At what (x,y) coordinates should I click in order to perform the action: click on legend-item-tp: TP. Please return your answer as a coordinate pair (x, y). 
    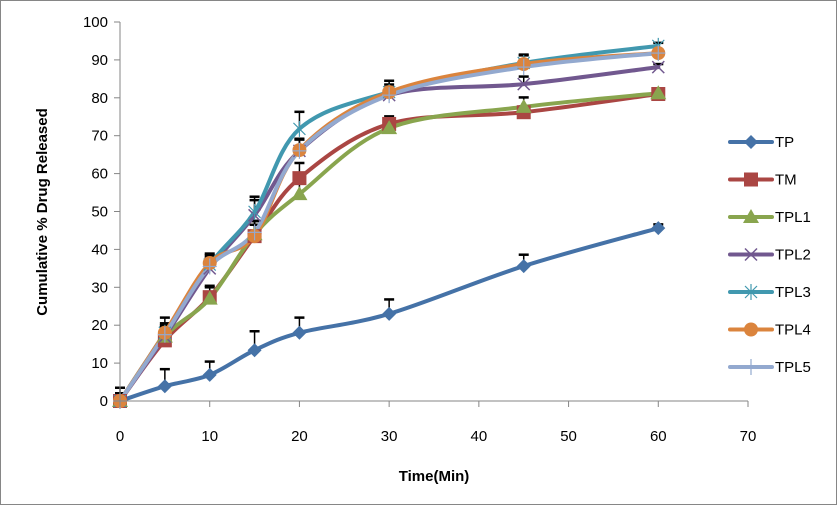
    Looking at the image, I should click on (761, 142).